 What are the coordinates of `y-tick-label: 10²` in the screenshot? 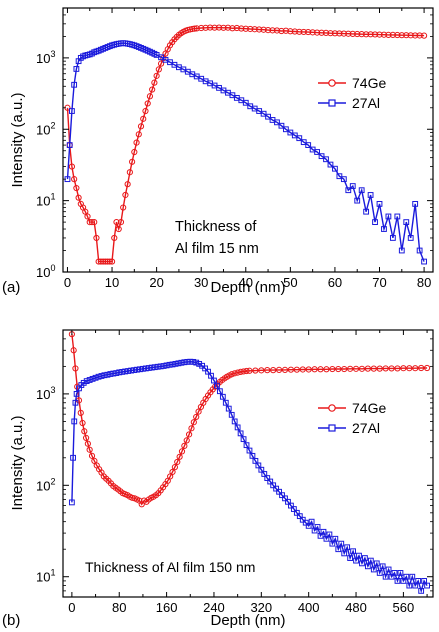 It's located at (45, 128).